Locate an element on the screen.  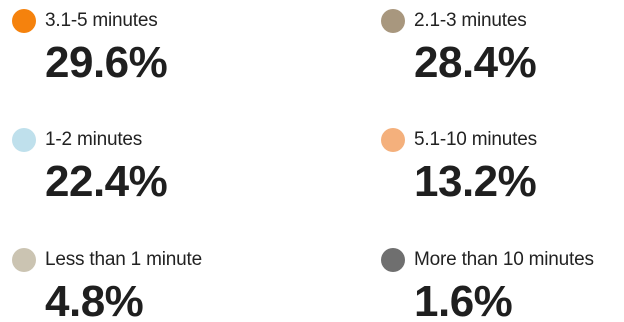
swatch-2-1-3-minutes is located at coordinates (393, 21).